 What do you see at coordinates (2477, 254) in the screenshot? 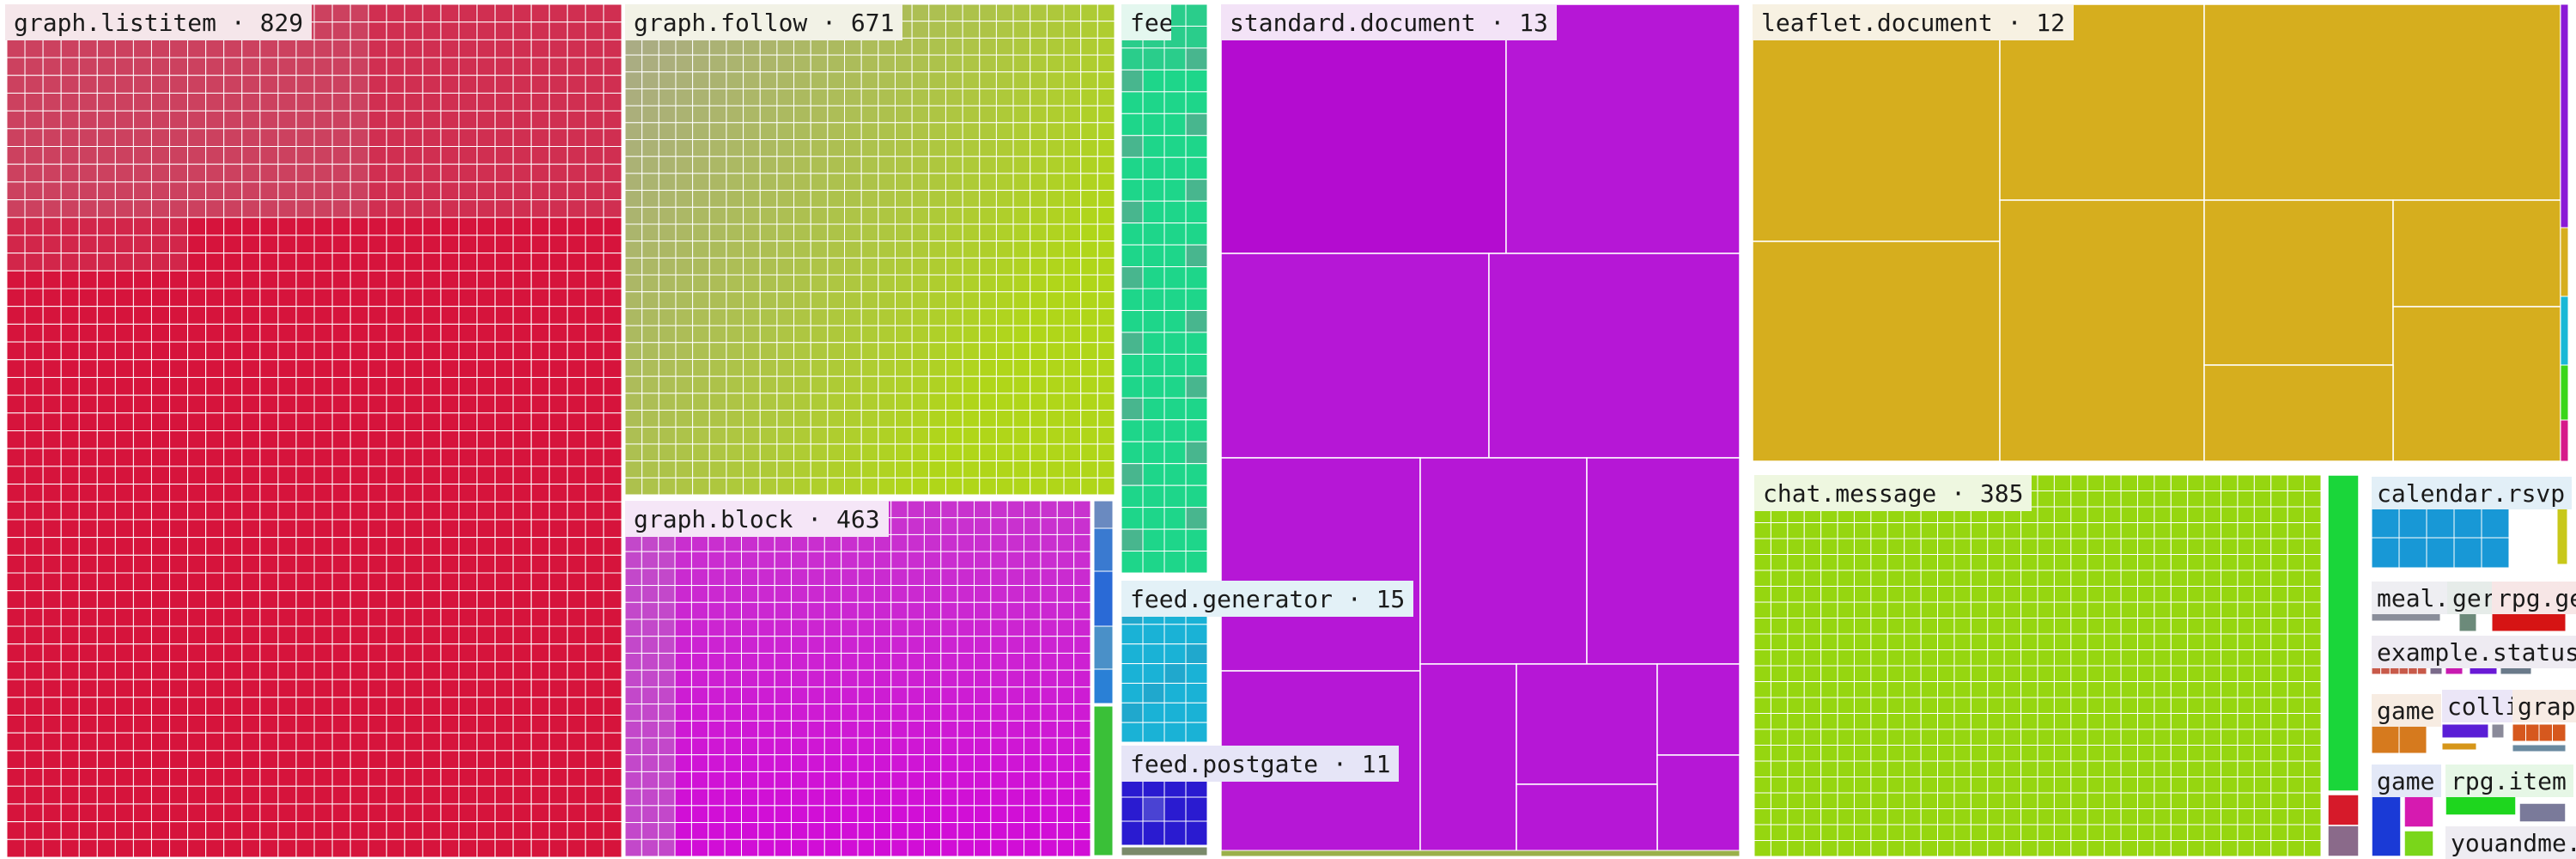
I see `cell-leaflet-document` at bounding box center [2477, 254].